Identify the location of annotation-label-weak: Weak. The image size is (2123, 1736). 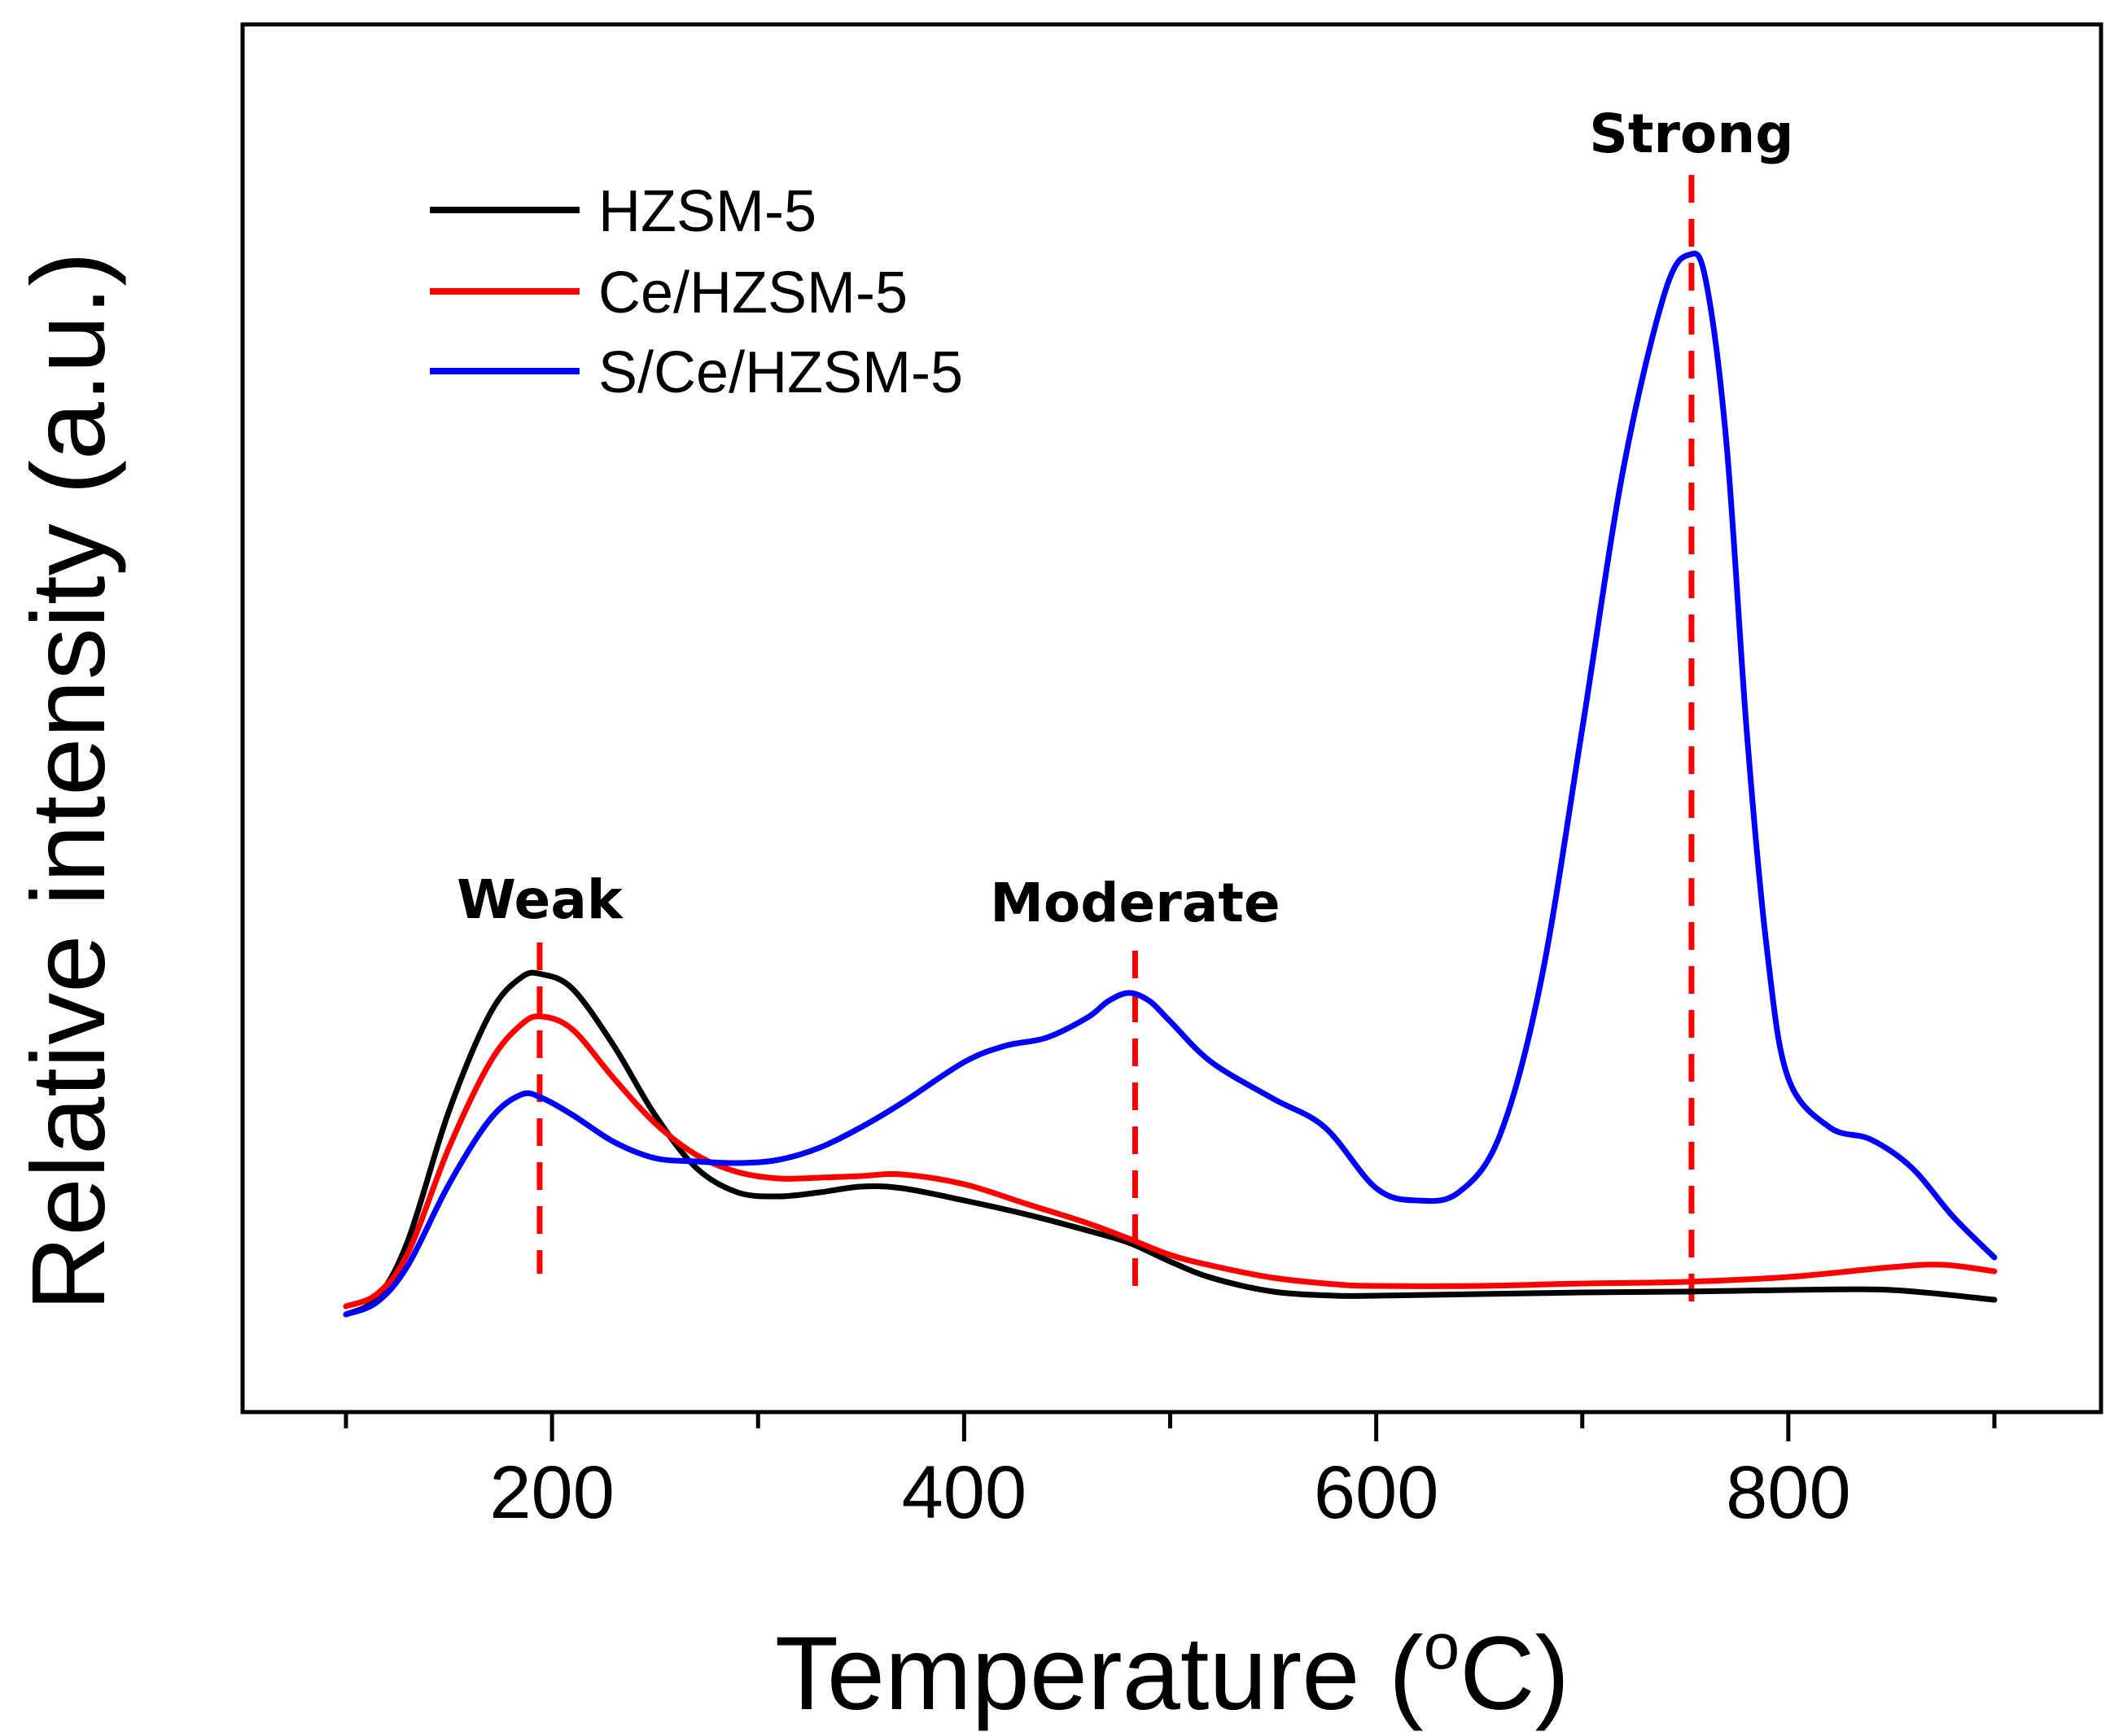
(540, 899).